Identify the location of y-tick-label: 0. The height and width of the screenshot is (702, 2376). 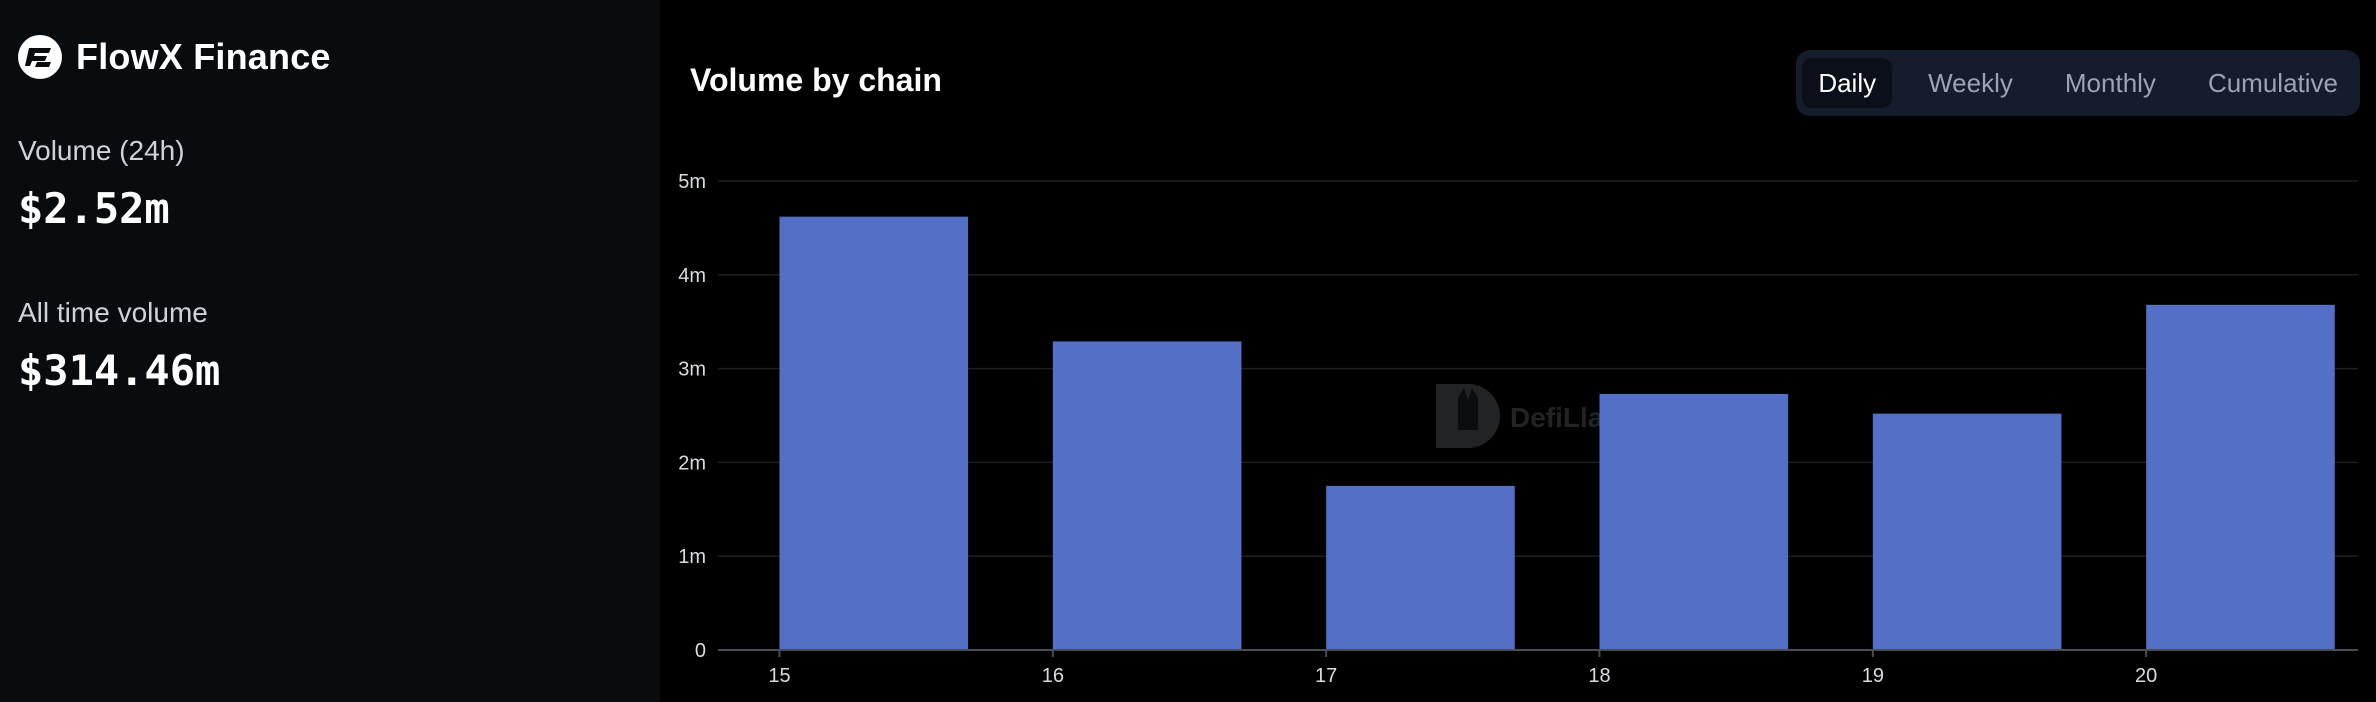
(700, 651).